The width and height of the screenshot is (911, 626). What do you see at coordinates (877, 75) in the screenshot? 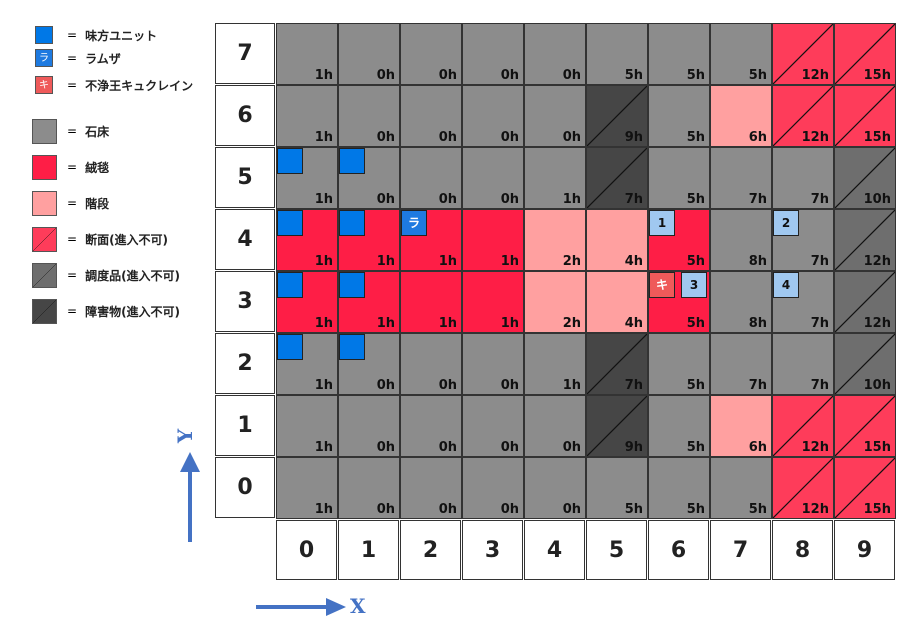
I see `tile-height: 15h` at bounding box center [877, 75].